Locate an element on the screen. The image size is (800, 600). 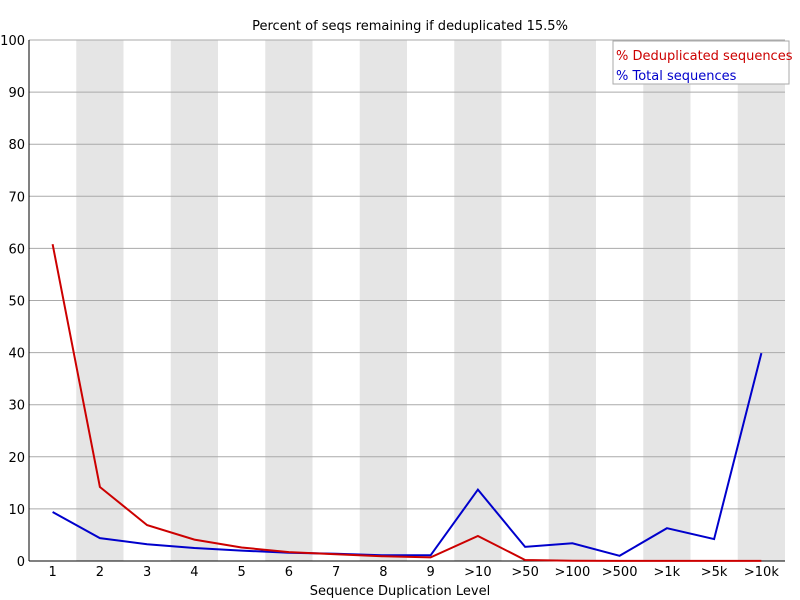
x-tick-label: 4 is located at coordinates (194, 572).